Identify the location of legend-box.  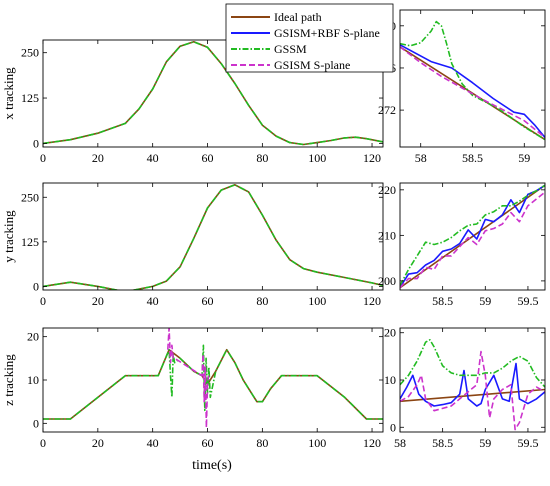
(309, 38).